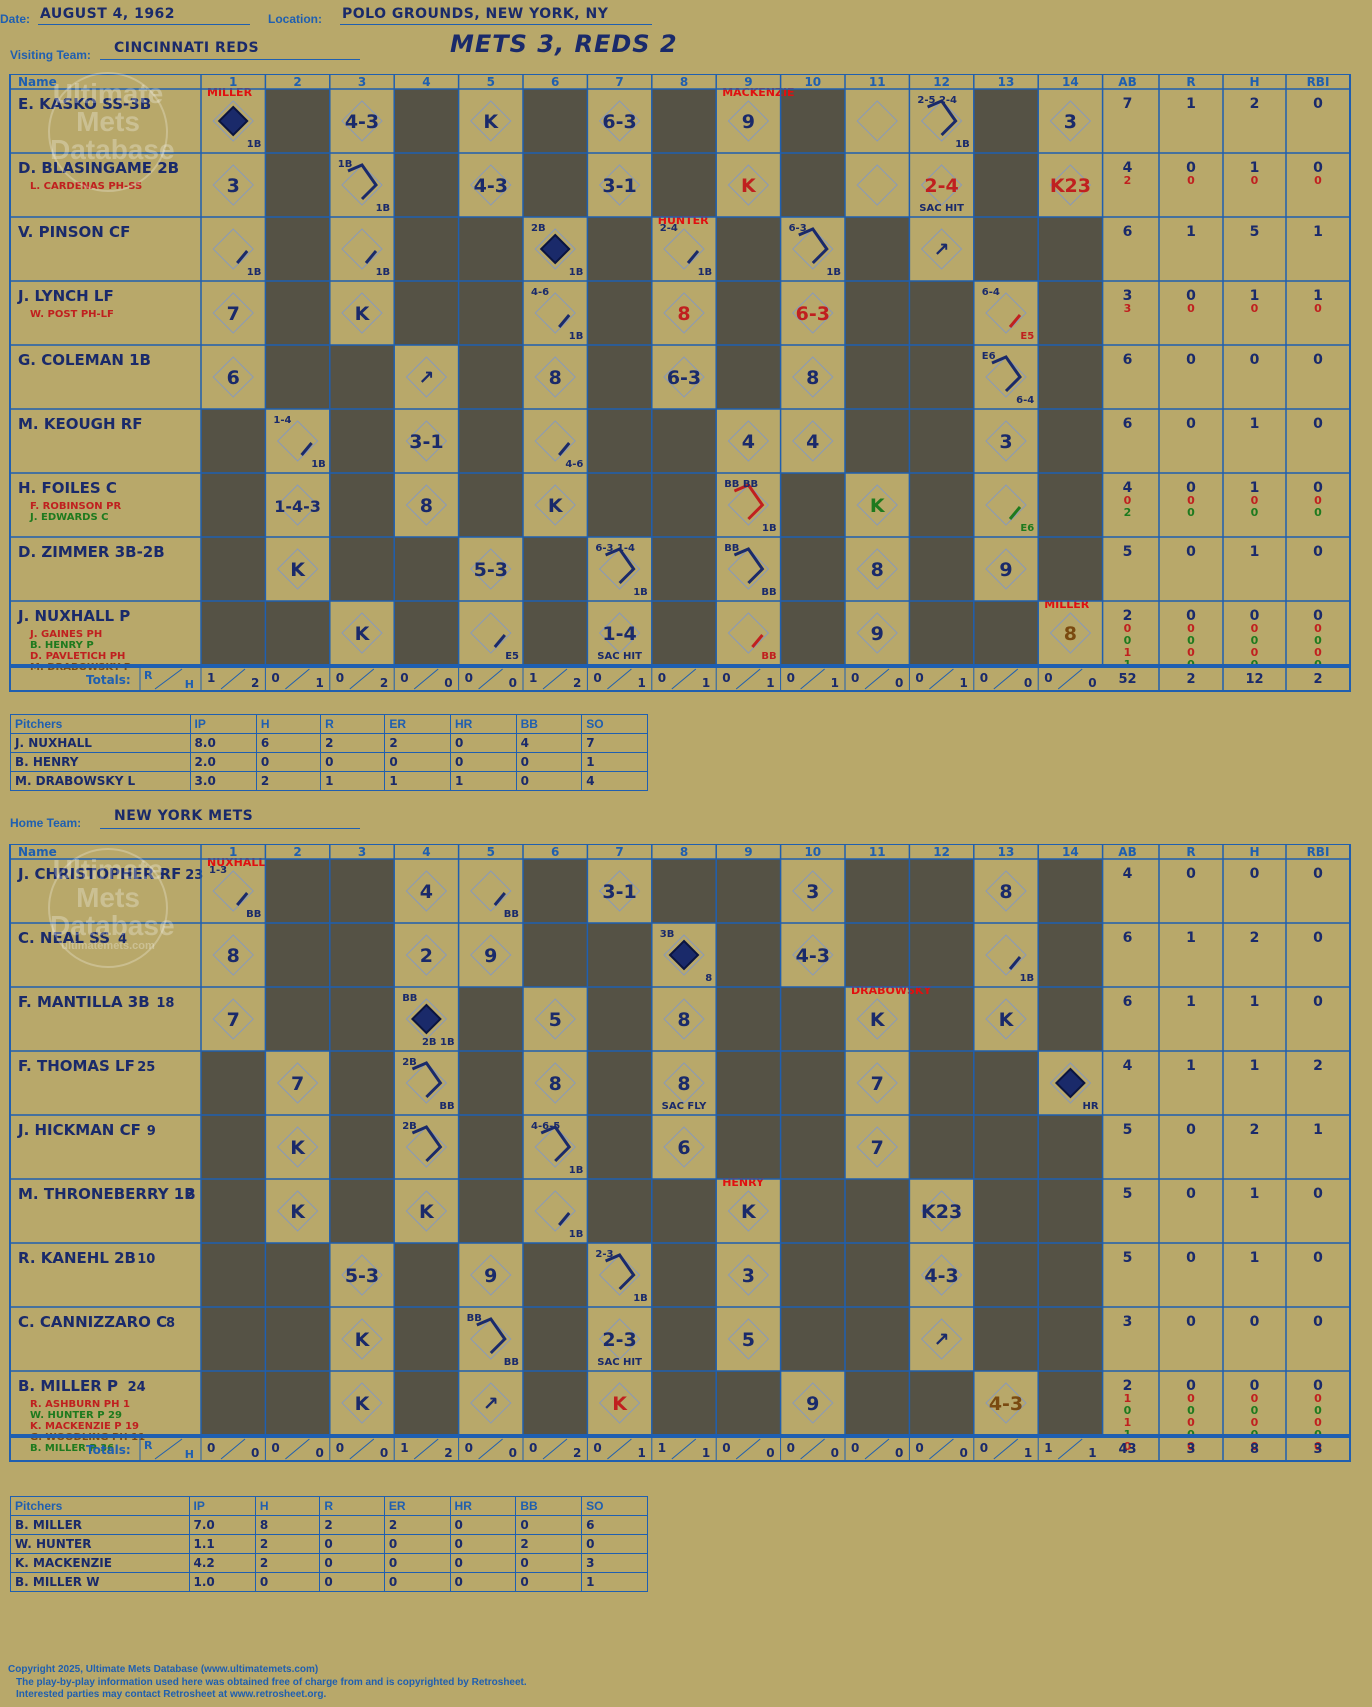  Describe the element at coordinates (1128, 168) in the screenshot. I see `player-stat-ab: 4` at that location.